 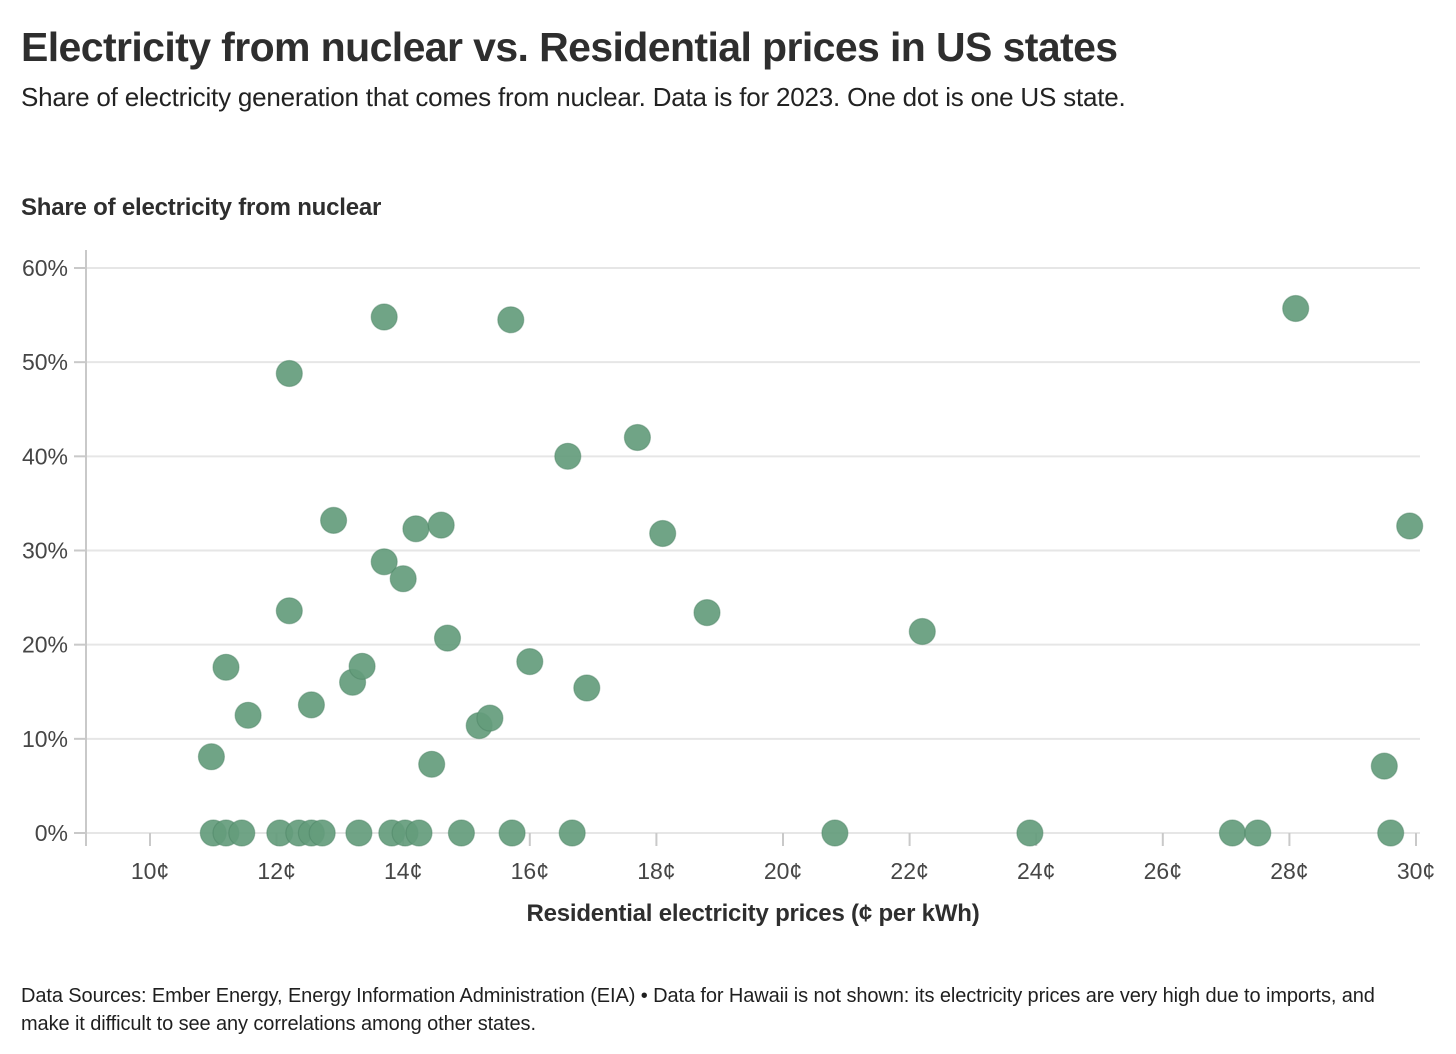 I want to click on x-tick-label: 24¢, so click(x=1036, y=871).